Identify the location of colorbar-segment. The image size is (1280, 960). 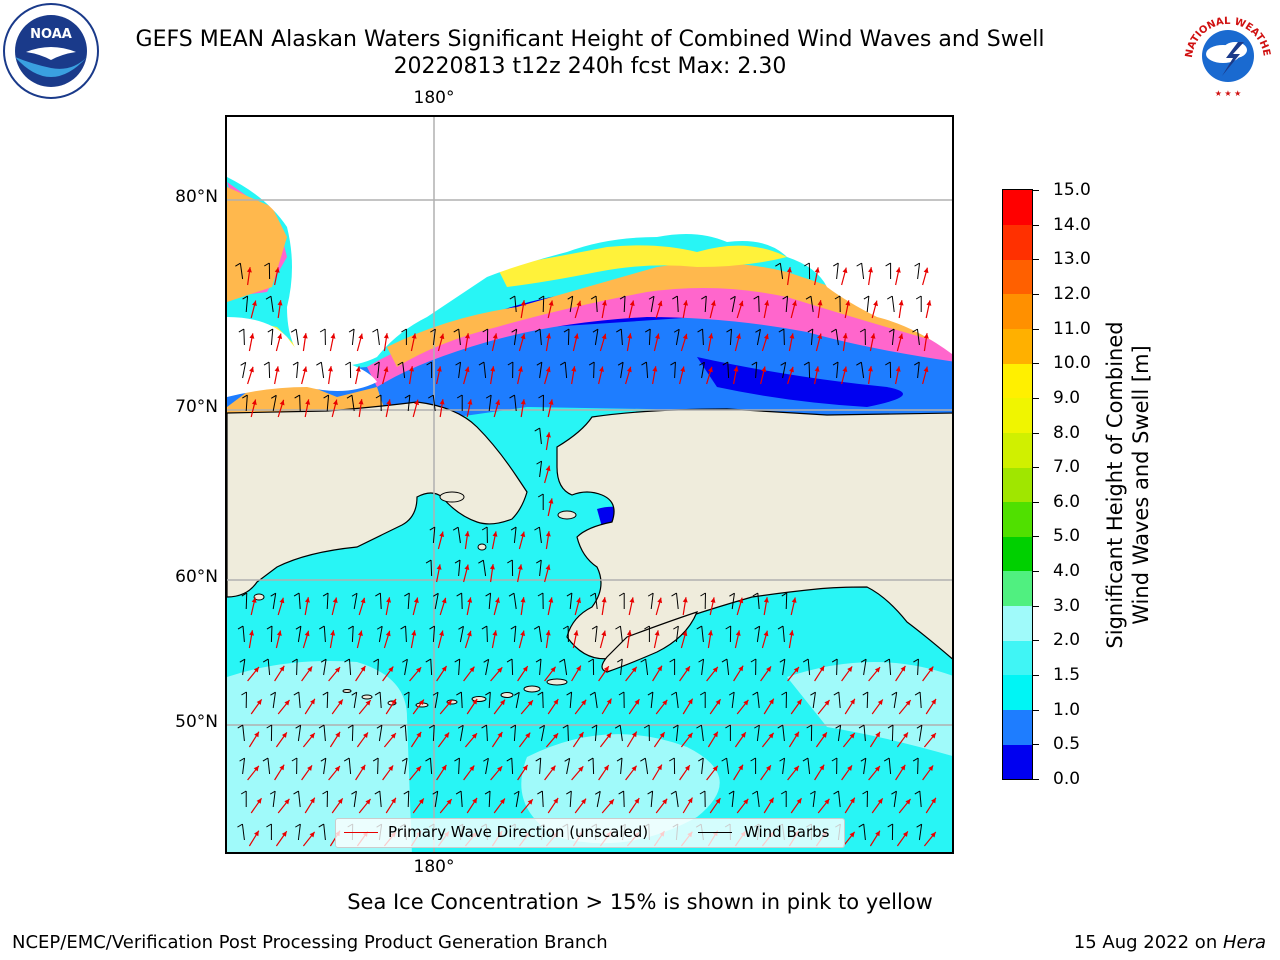
(1017, 415).